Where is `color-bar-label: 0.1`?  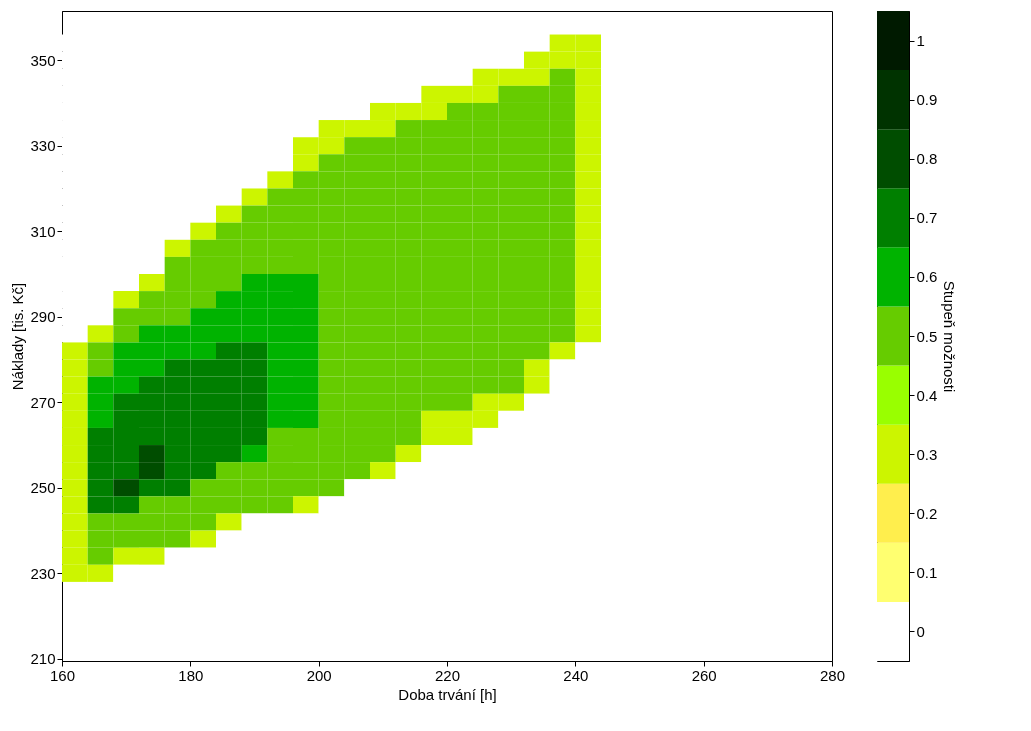
color-bar-label: 0.1 is located at coordinates (927, 572).